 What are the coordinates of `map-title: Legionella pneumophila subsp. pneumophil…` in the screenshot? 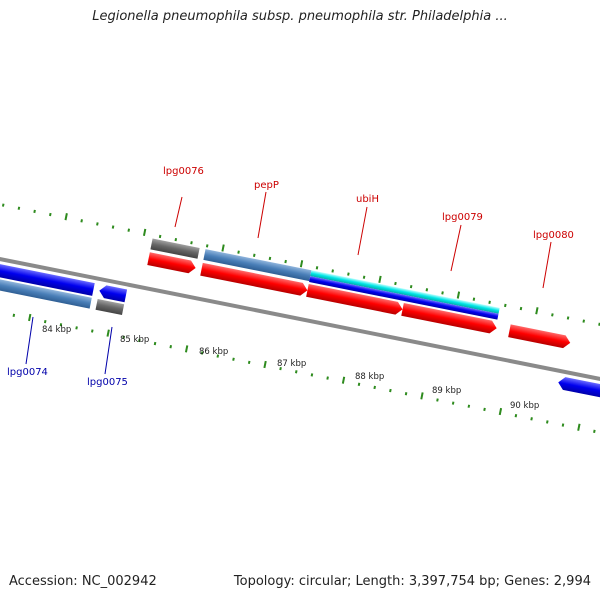 It's located at (300, 16).